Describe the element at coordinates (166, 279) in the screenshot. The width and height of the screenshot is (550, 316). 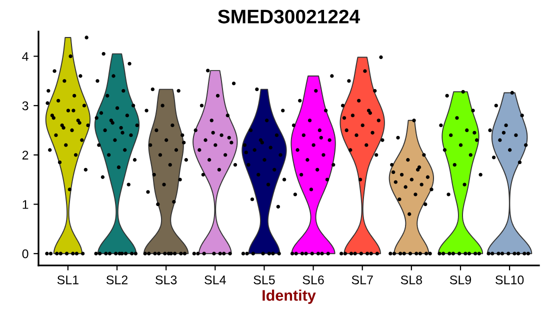
I see `x-tick-label: SL3` at that location.